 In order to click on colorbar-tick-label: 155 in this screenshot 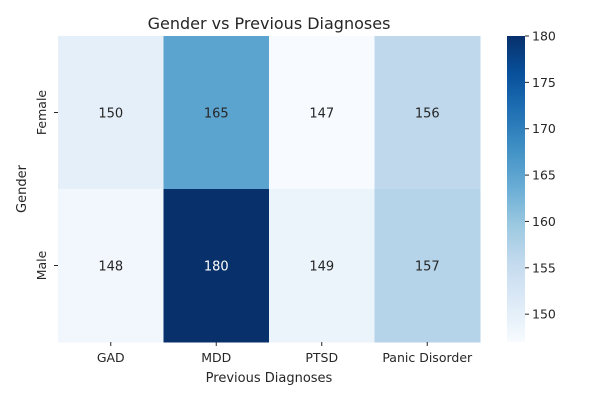, I will do `click(544, 267)`.